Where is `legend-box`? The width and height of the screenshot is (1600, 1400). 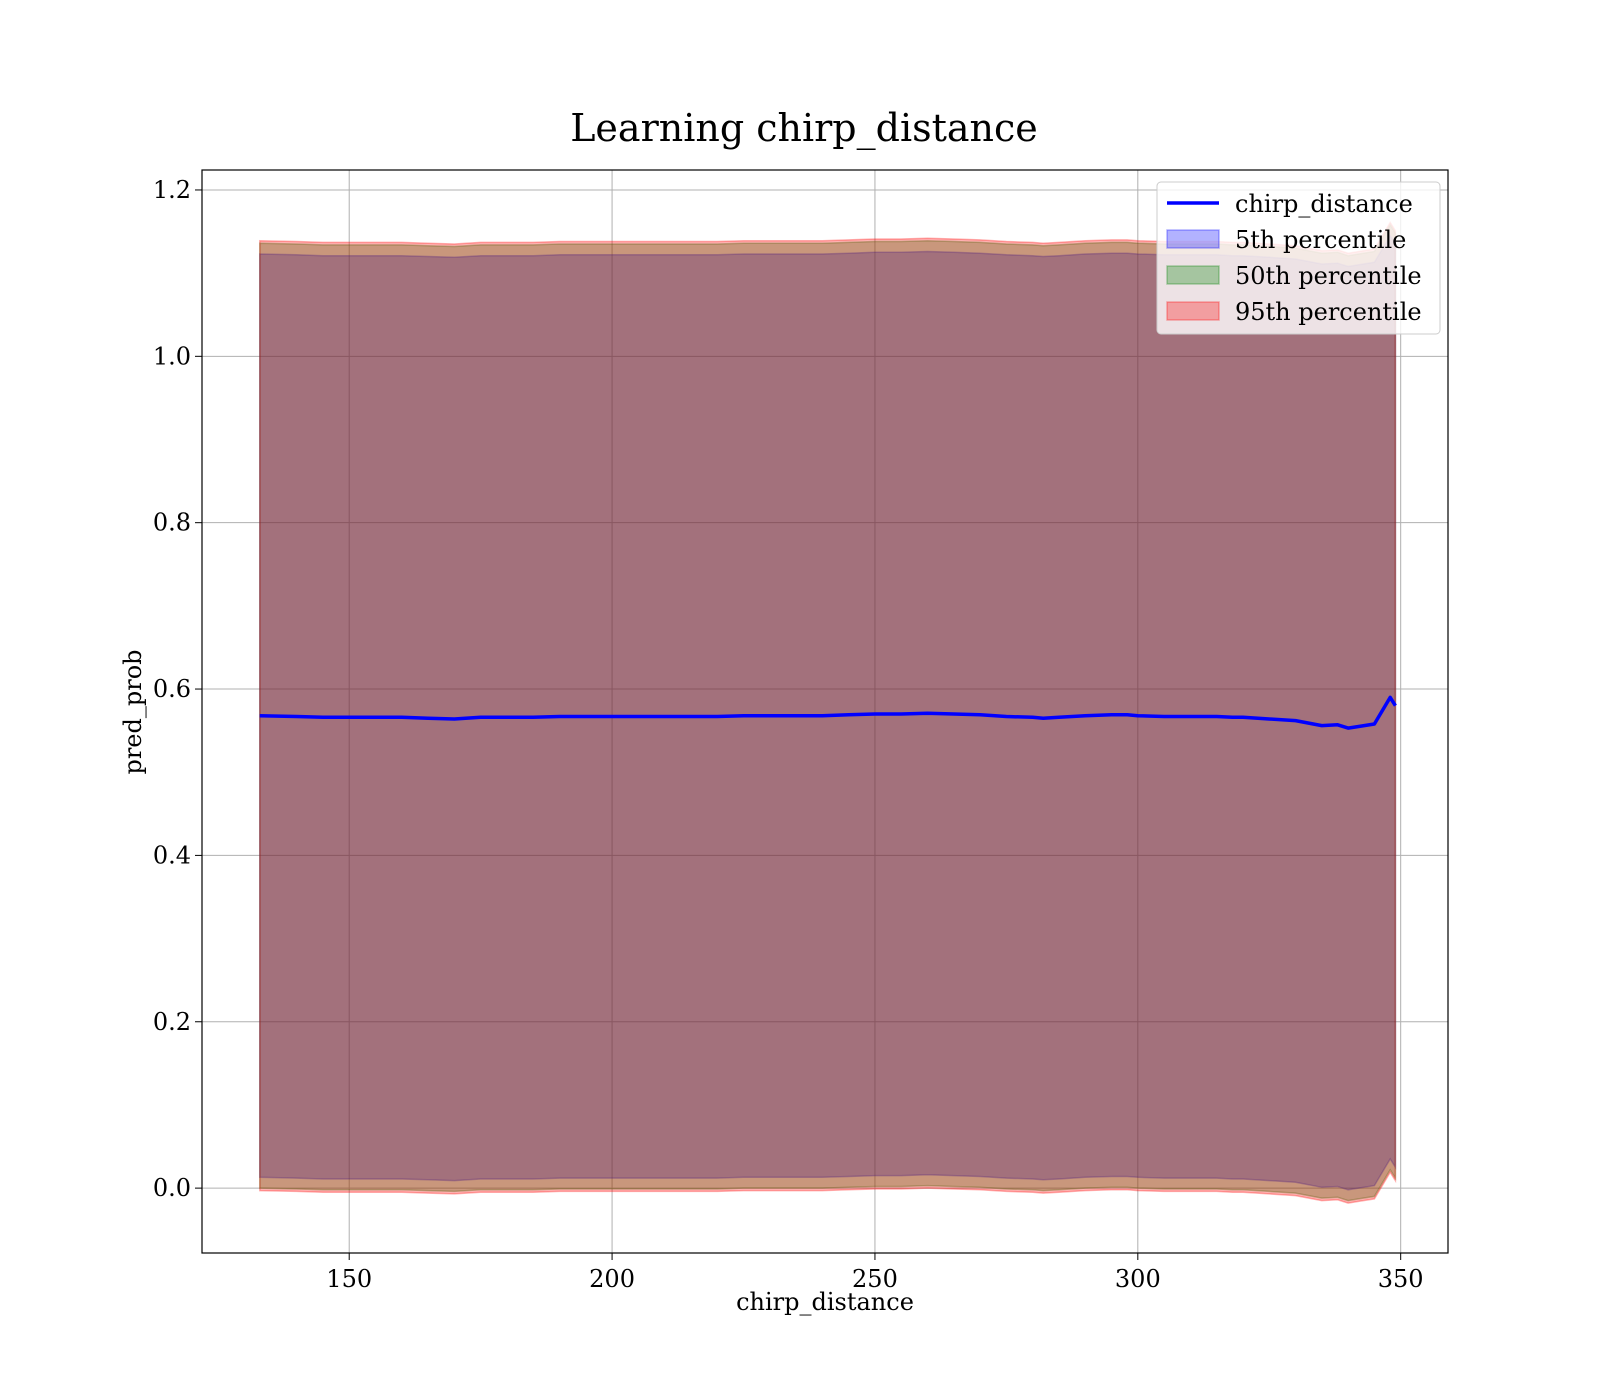
legend-box is located at coordinates (1298, 258).